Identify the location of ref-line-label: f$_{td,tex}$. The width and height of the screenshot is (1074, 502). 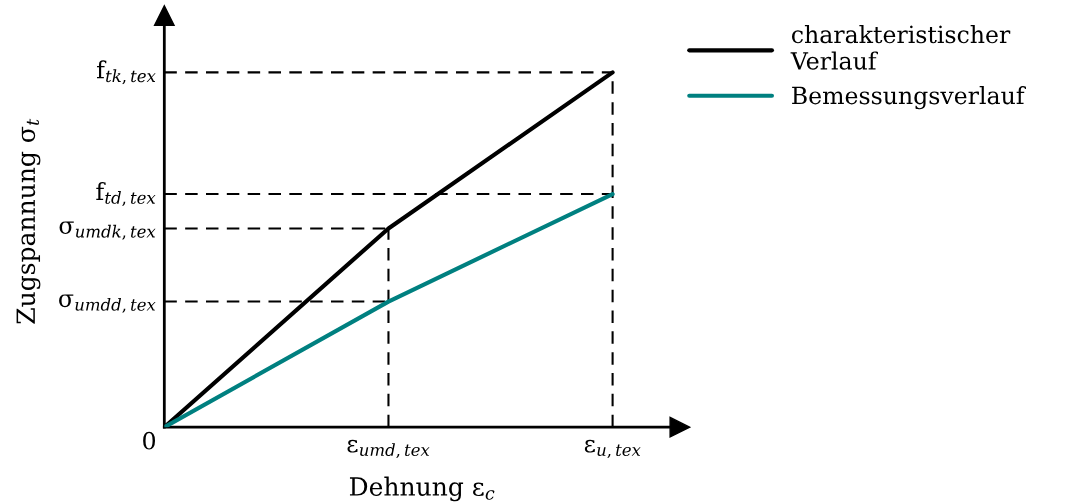
(126, 194).